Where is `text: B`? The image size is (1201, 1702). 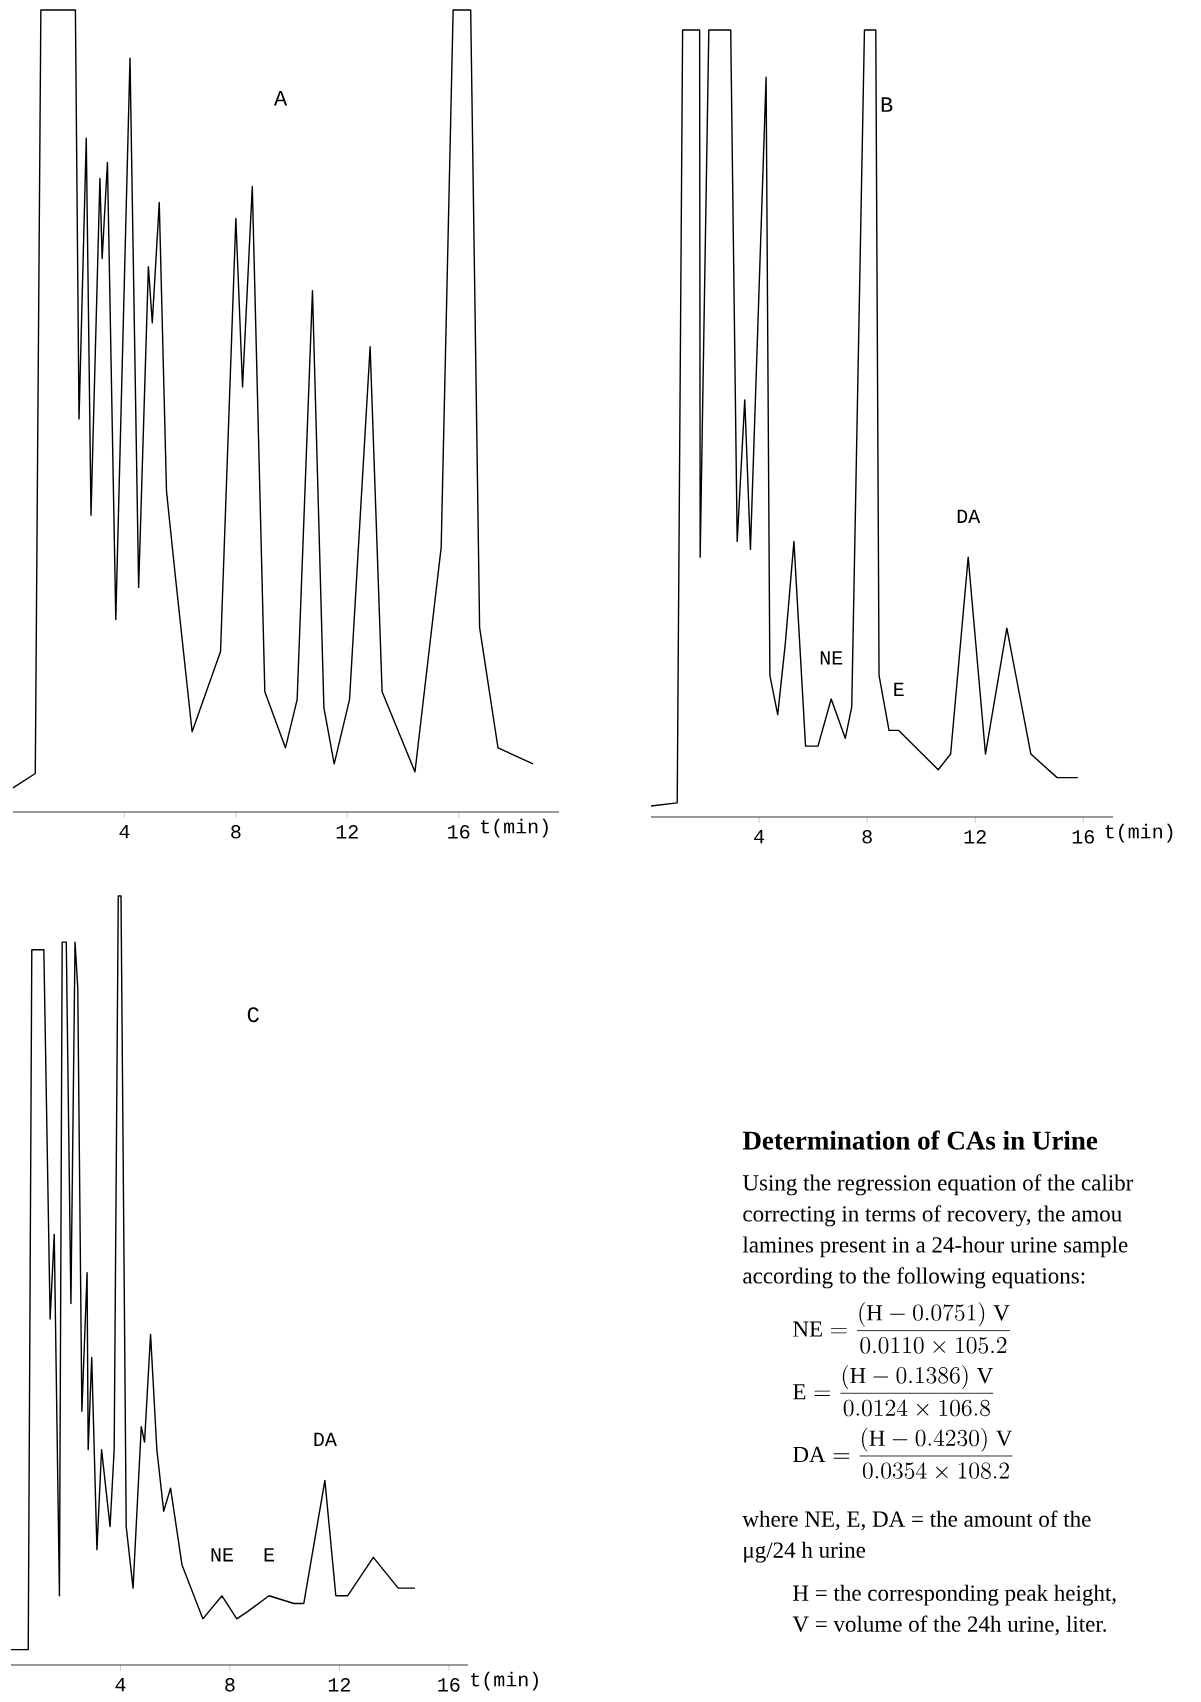 text: B is located at coordinates (887, 104).